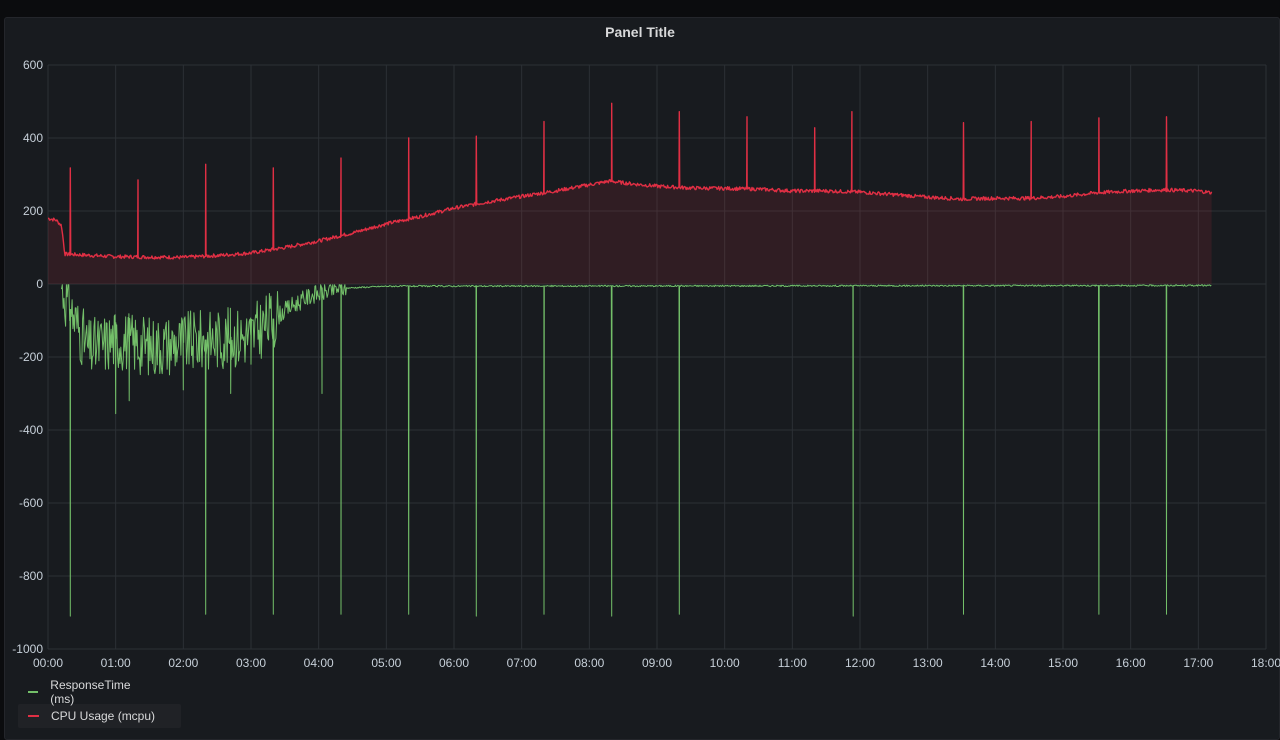  I want to click on legend-item-response-time: ResponseTime (ms), so click(89, 692).